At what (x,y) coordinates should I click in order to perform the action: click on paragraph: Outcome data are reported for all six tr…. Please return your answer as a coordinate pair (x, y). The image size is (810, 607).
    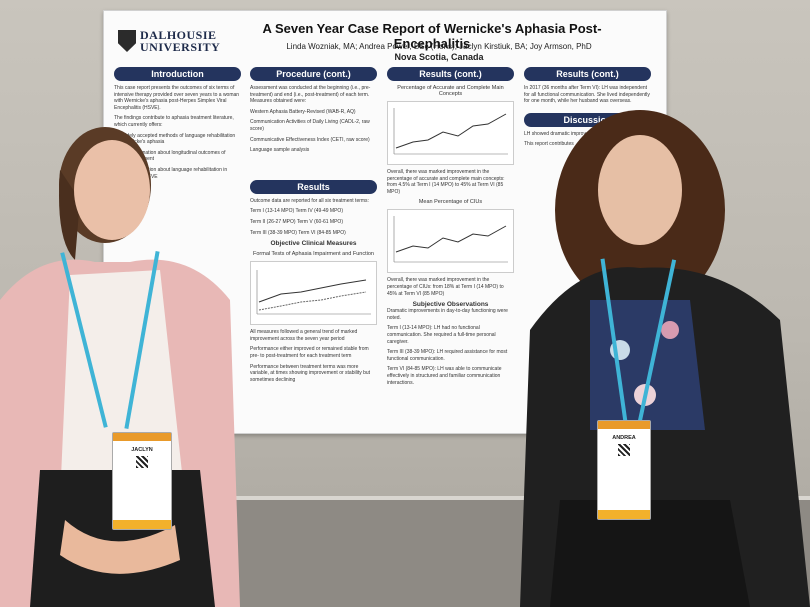
    Looking at the image, I should click on (309, 200).